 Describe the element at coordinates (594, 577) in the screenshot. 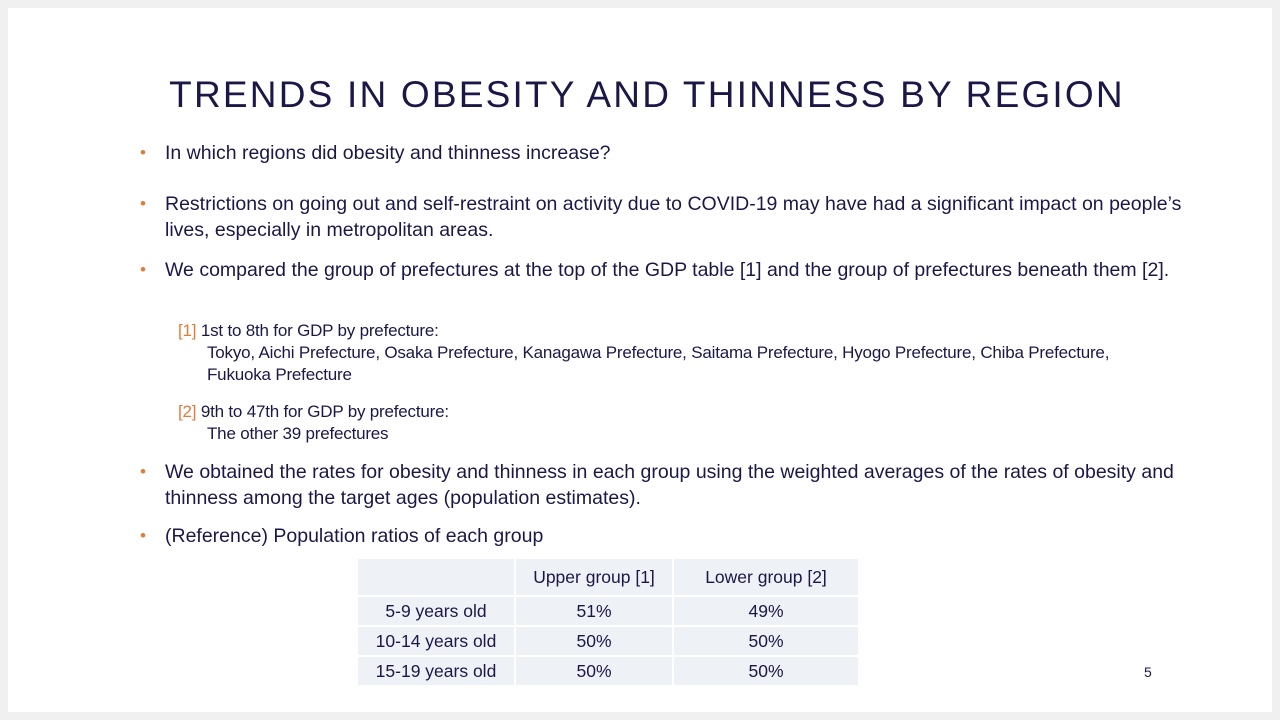

I see `table-header-cell: Upper group [1]` at that location.